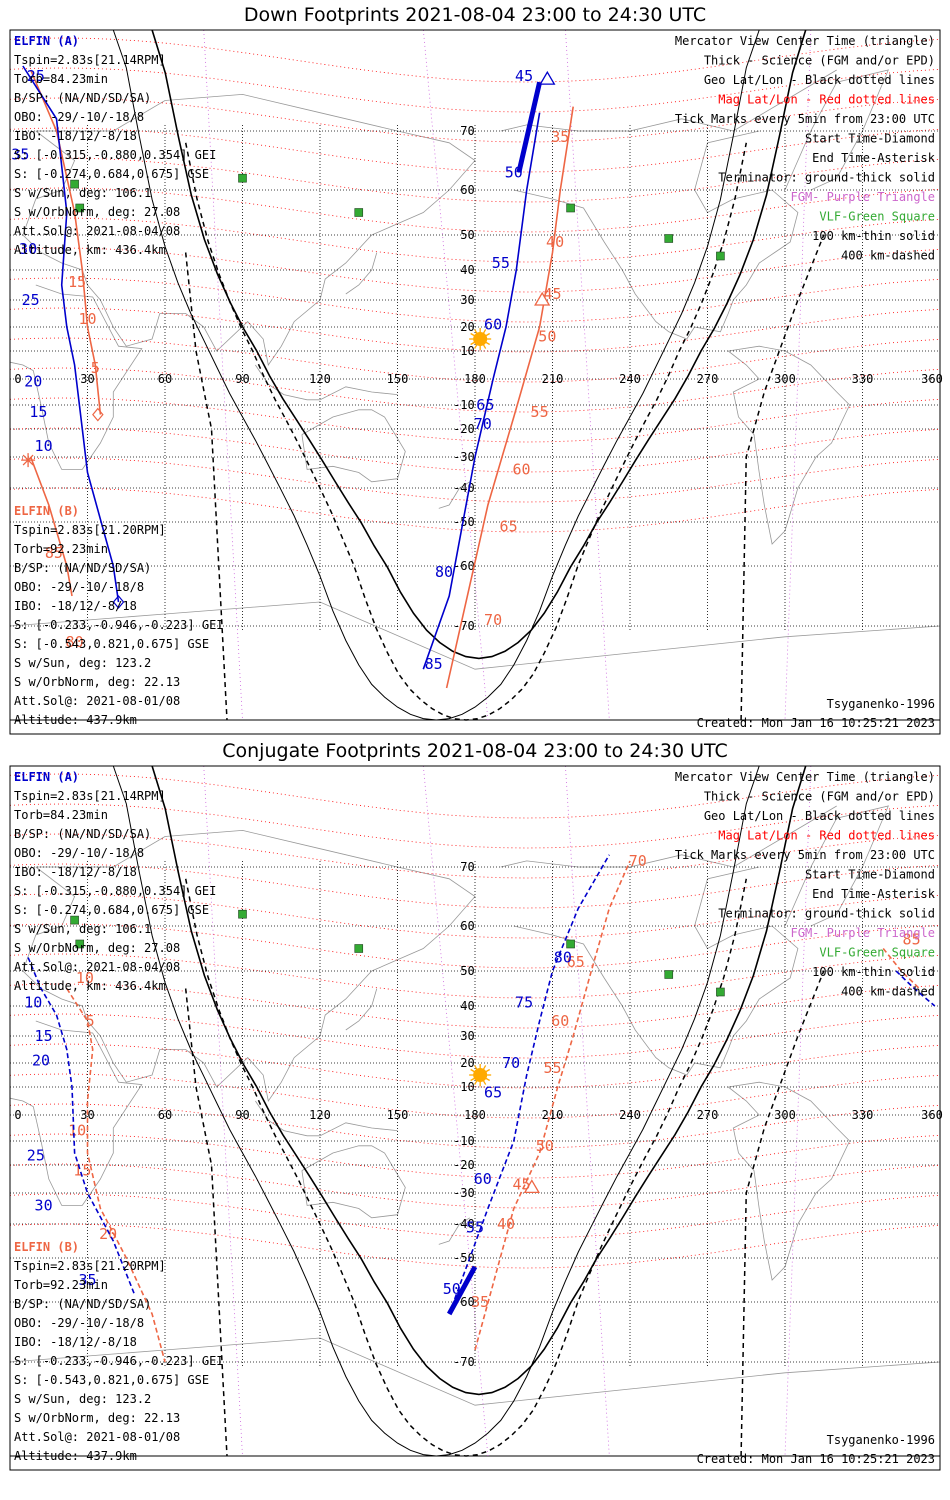  Describe the element at coordinates (90, 60) in the screenshot. I see `probe-a-info-line: Tspin=2.83s[21.14RPM]` at that location.